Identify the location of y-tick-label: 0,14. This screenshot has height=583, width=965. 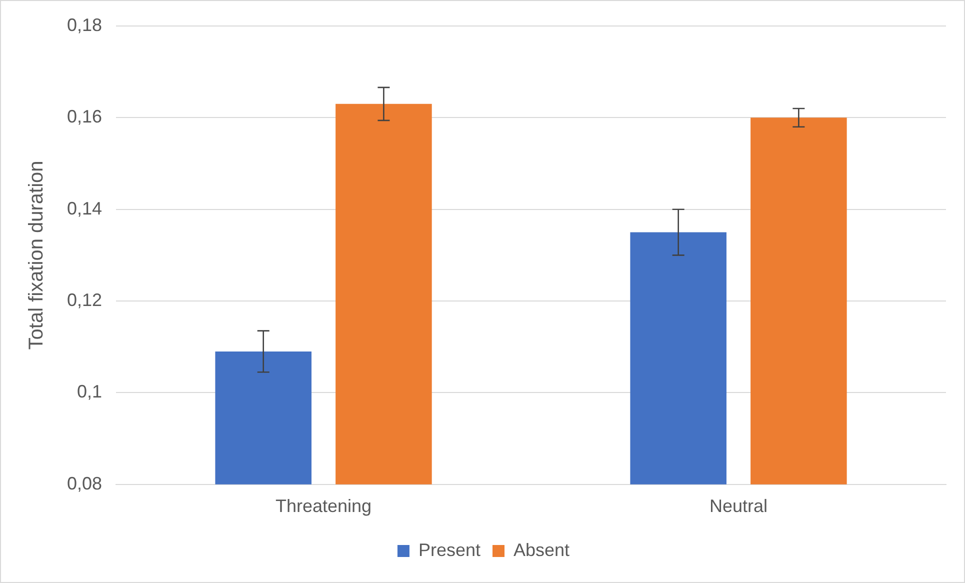
(84, 208).